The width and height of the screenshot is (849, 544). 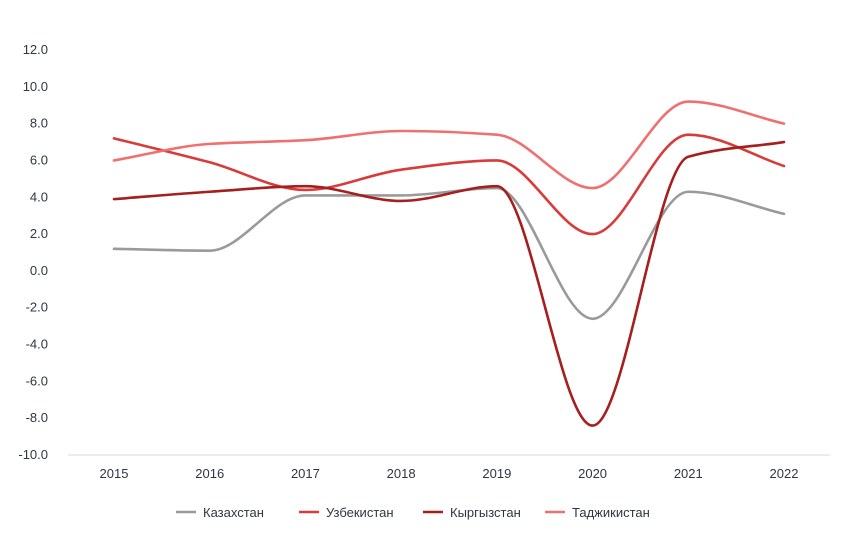 What do you see at coordinates (496, 473) in the screenshot?
I see `x-tick-label: 2019` at bounding box center [496, 473].